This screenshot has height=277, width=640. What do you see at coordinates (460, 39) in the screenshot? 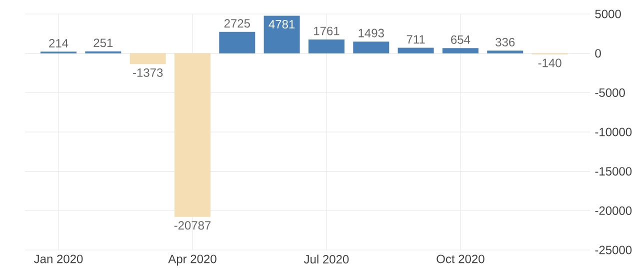
I see `data-label: 654` at bounding box center [460, 39].